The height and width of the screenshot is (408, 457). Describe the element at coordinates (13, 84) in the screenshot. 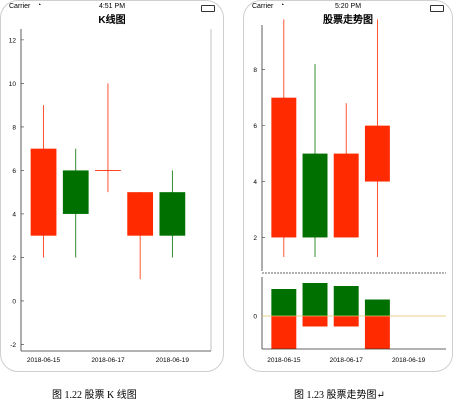

I see `y-tick-label: 10` at that location.